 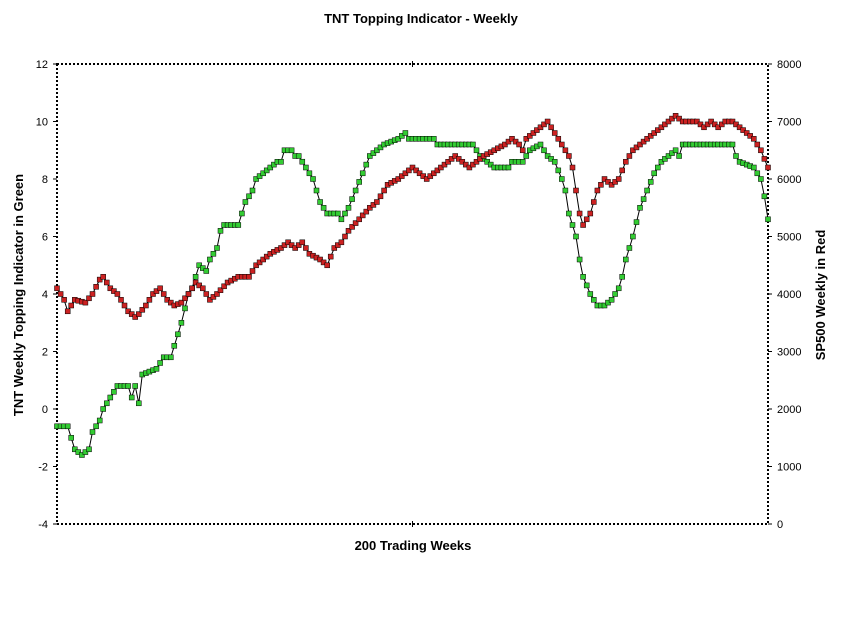 I want to click on right-tick-label: 5000, so click(x=789, y=238).